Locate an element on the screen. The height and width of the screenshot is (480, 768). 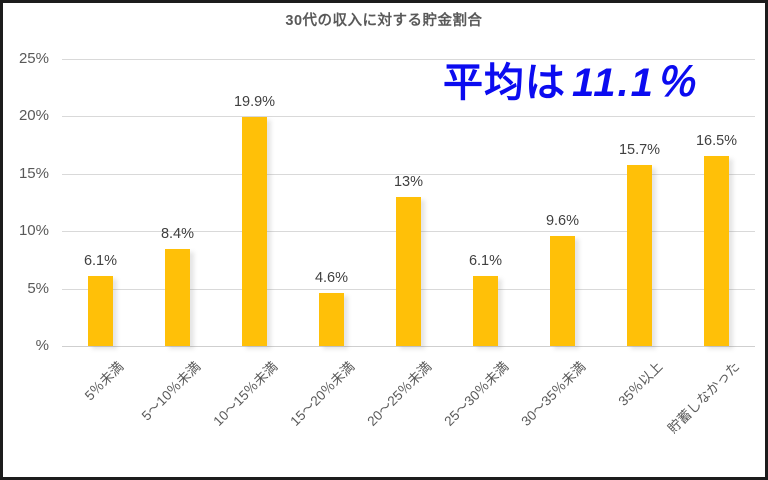
y-axis-tick-label: 20% is located at coordinates (33, 115).